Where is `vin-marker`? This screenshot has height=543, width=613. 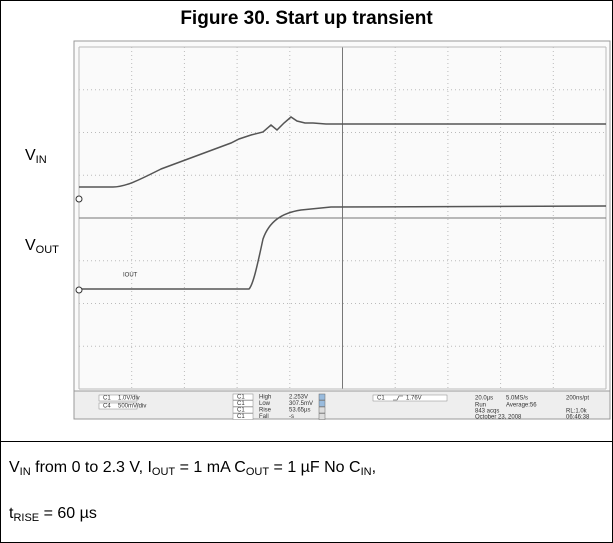 vin-marker is located at coordinates (79, 199).